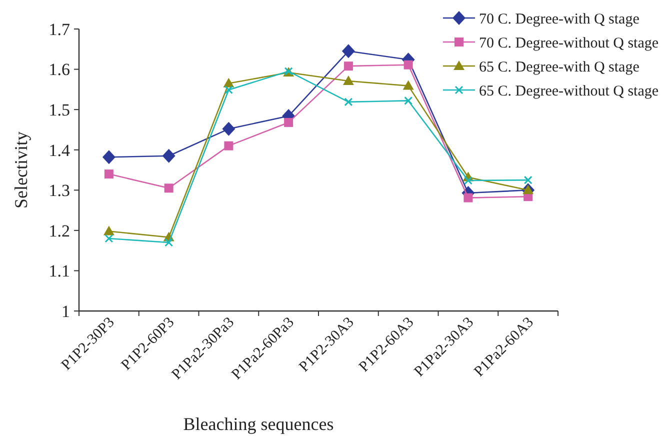 This screenshot has width=670, height=437. What do you see at coordinates (59, 271) in the screenshot?
I see `y-tick-label: 1.1` at bounding box center [59, 271].